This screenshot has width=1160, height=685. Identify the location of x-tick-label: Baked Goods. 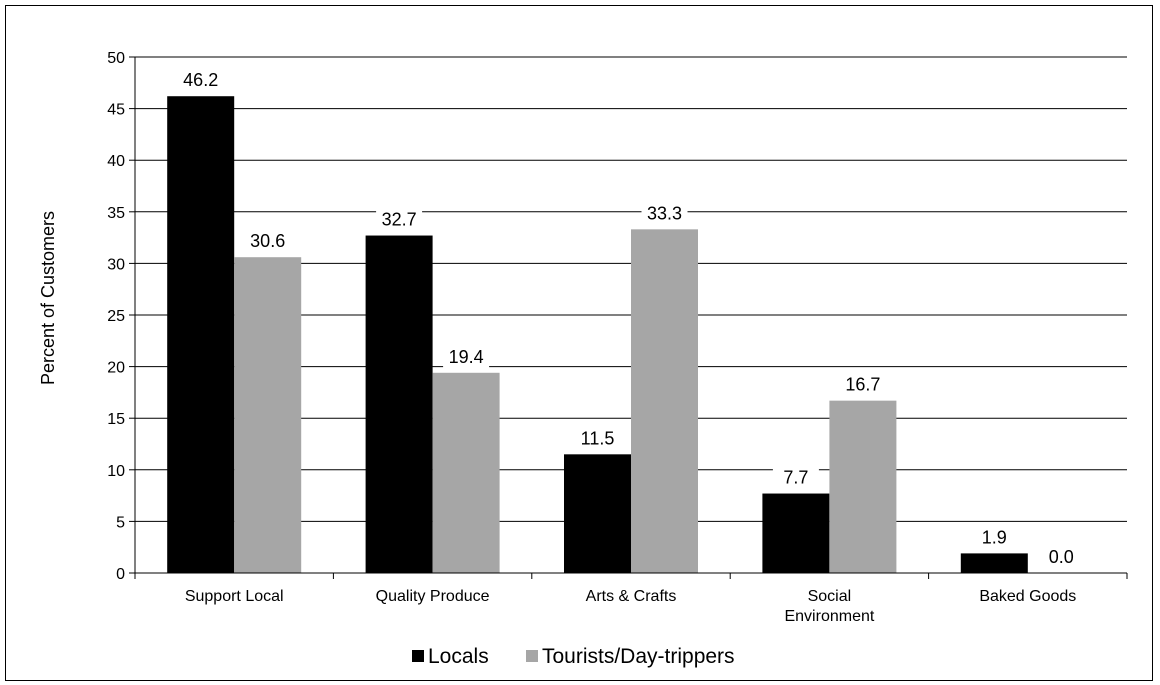
(1027, 596).